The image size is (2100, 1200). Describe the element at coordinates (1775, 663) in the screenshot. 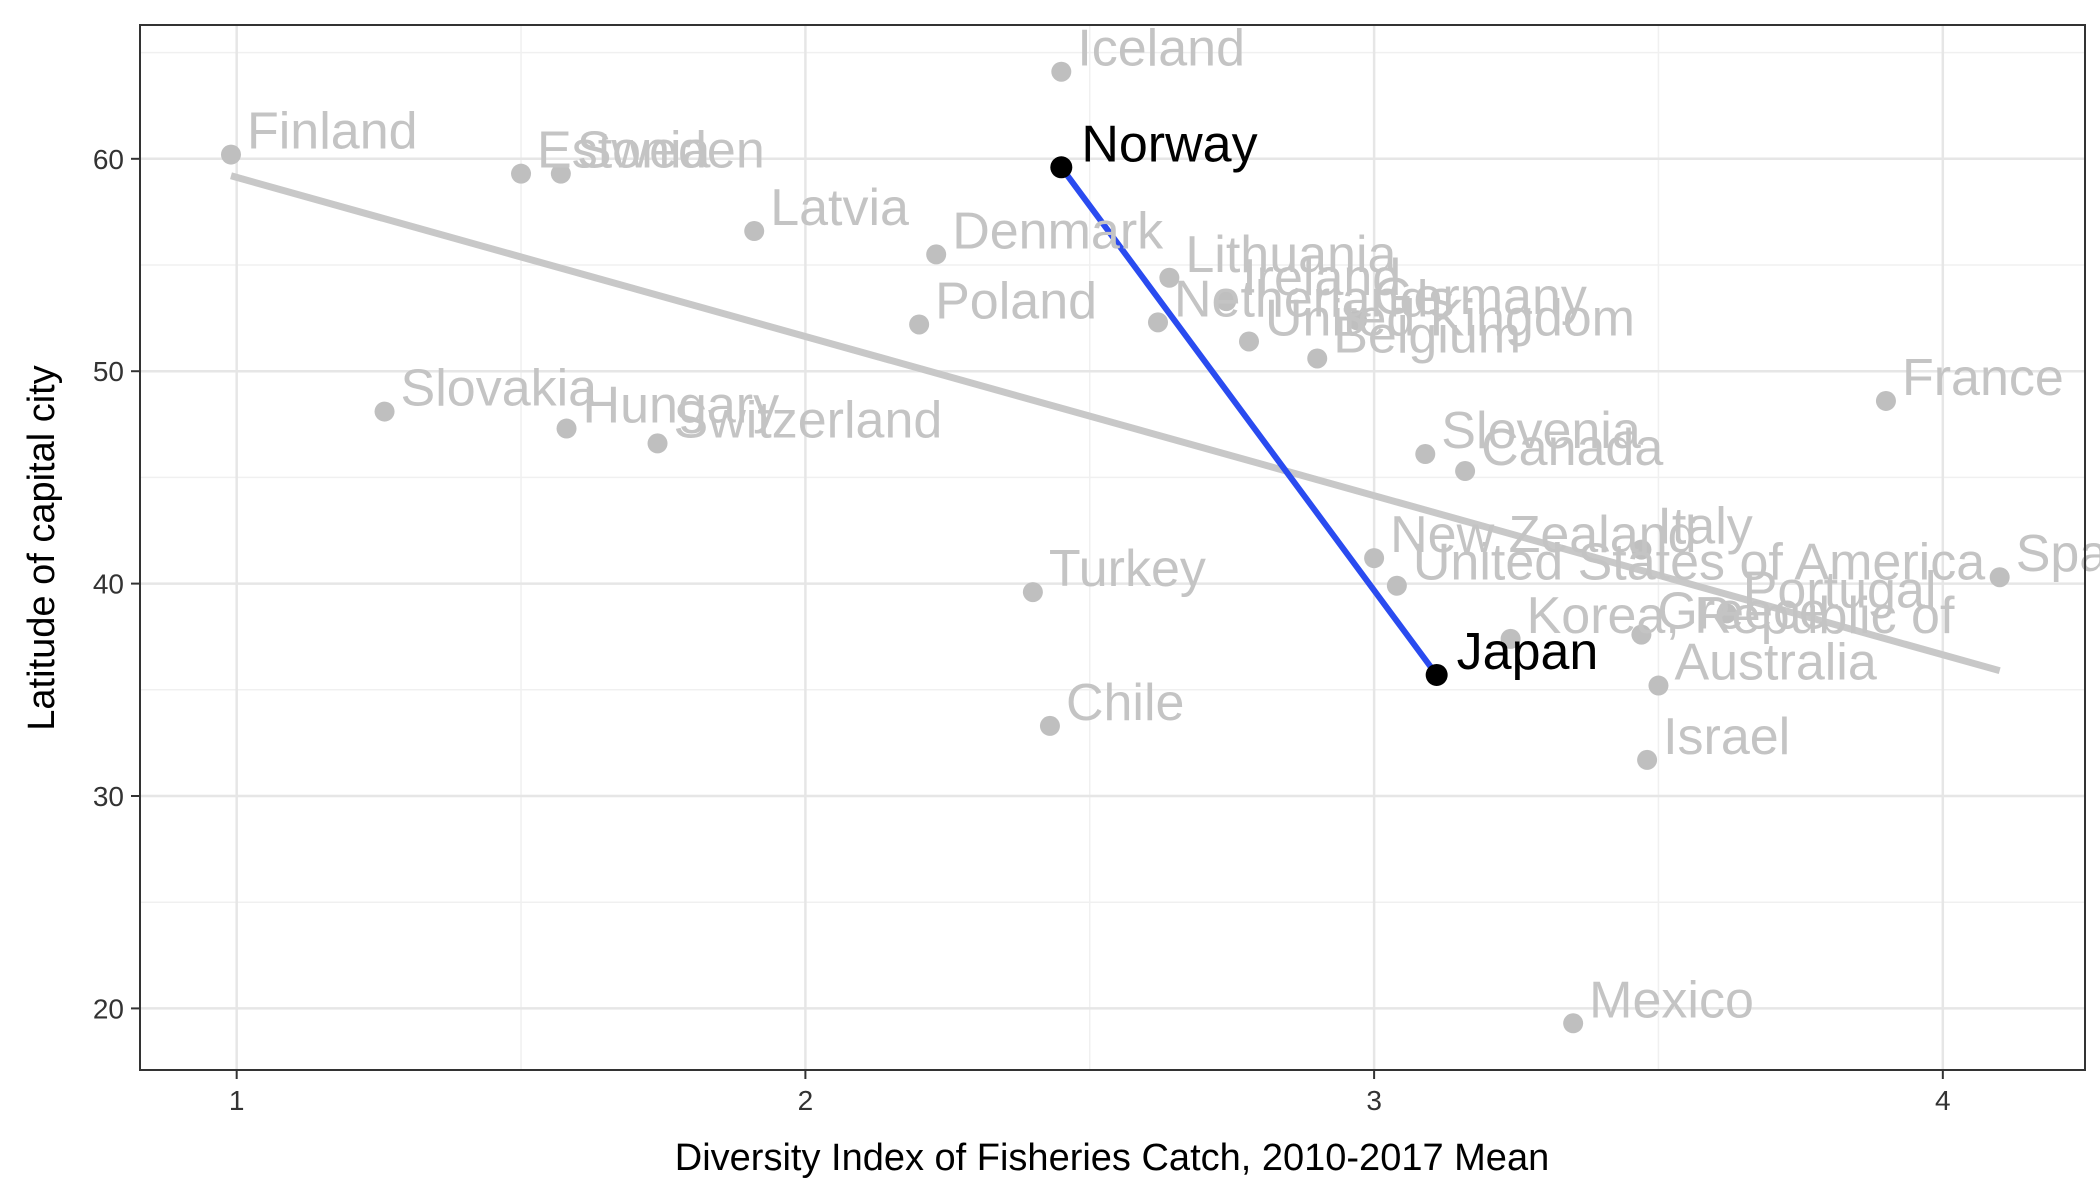

I see `point-label: Australia` at that location.